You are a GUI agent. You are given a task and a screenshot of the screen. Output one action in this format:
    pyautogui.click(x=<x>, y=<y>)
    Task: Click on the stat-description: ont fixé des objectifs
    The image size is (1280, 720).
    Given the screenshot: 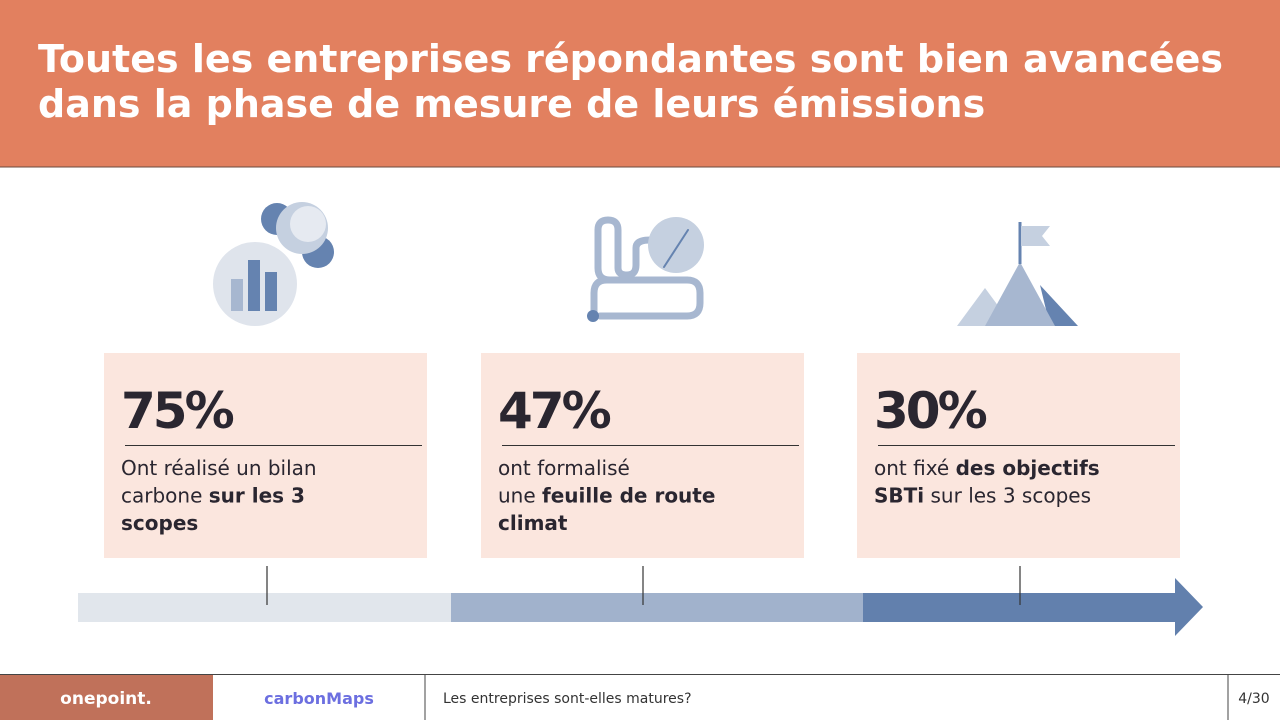 What is the action you would take?
    pyautogui.click(x=987, y=468)
    